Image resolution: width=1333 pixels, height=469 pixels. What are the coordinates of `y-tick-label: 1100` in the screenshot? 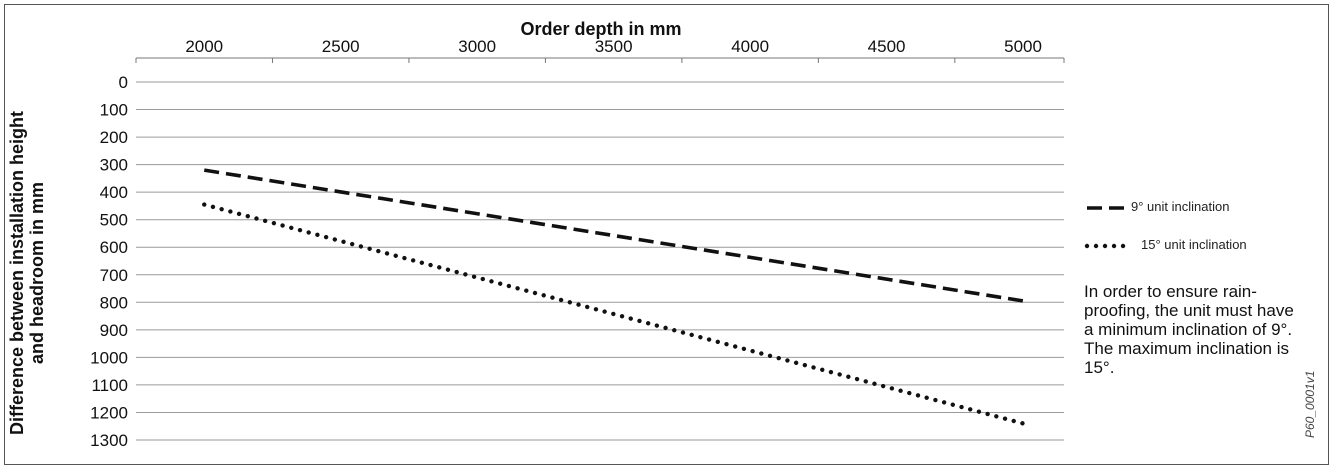 It's located at (109, 385).